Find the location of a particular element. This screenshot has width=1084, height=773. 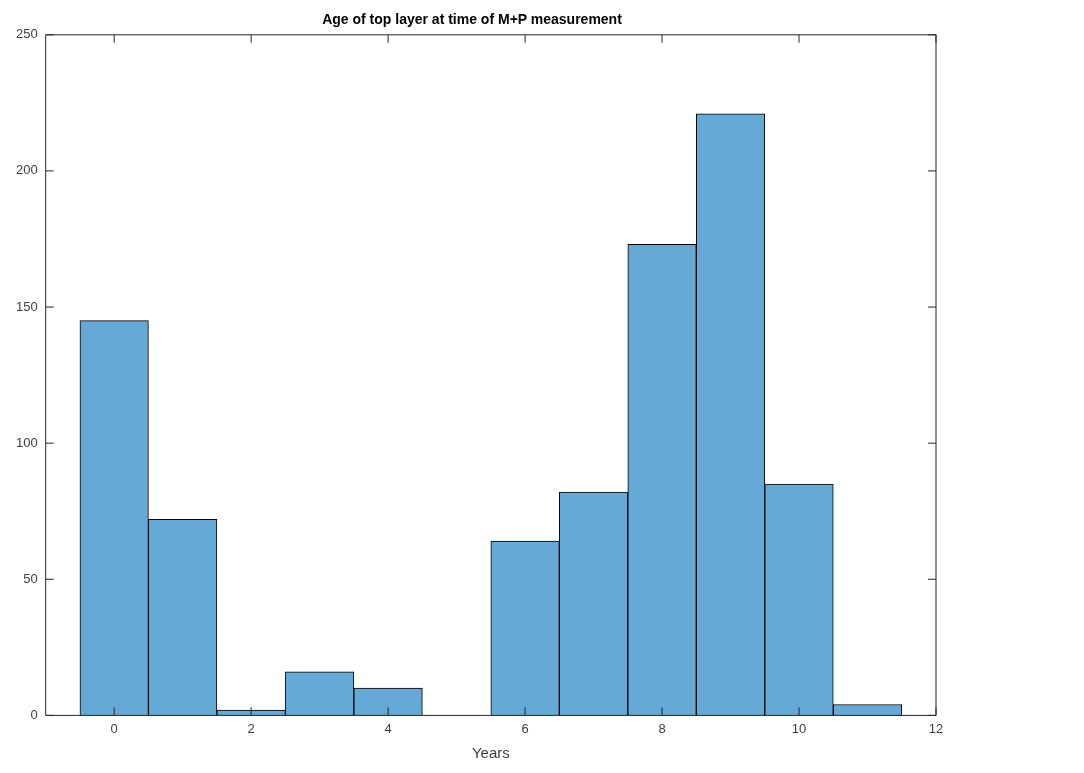

y-tick-label: 150 is located at coordinates (26, 306).